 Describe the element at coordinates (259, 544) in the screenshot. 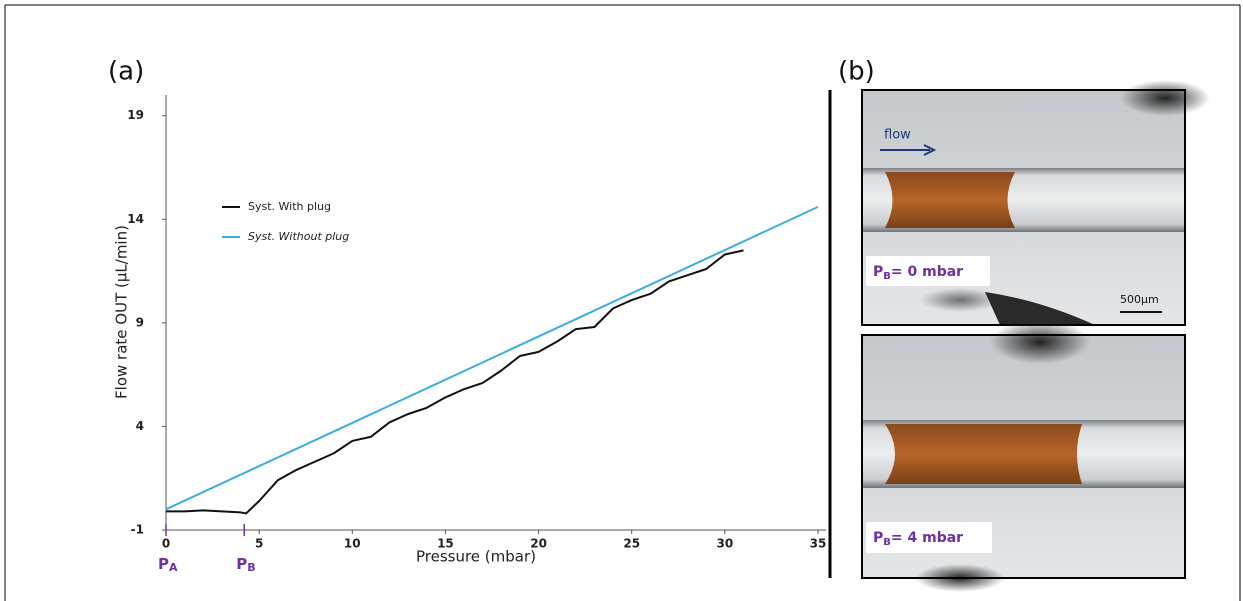

I see `x-tick-label: 5` at that location.